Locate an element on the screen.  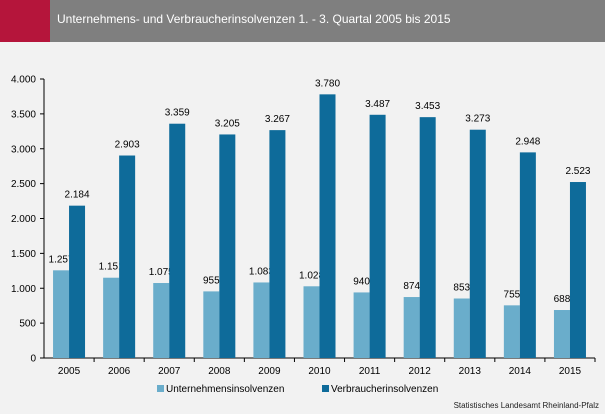
data-label-unternehmen: 1.028 is located at coordinates (311, 275).